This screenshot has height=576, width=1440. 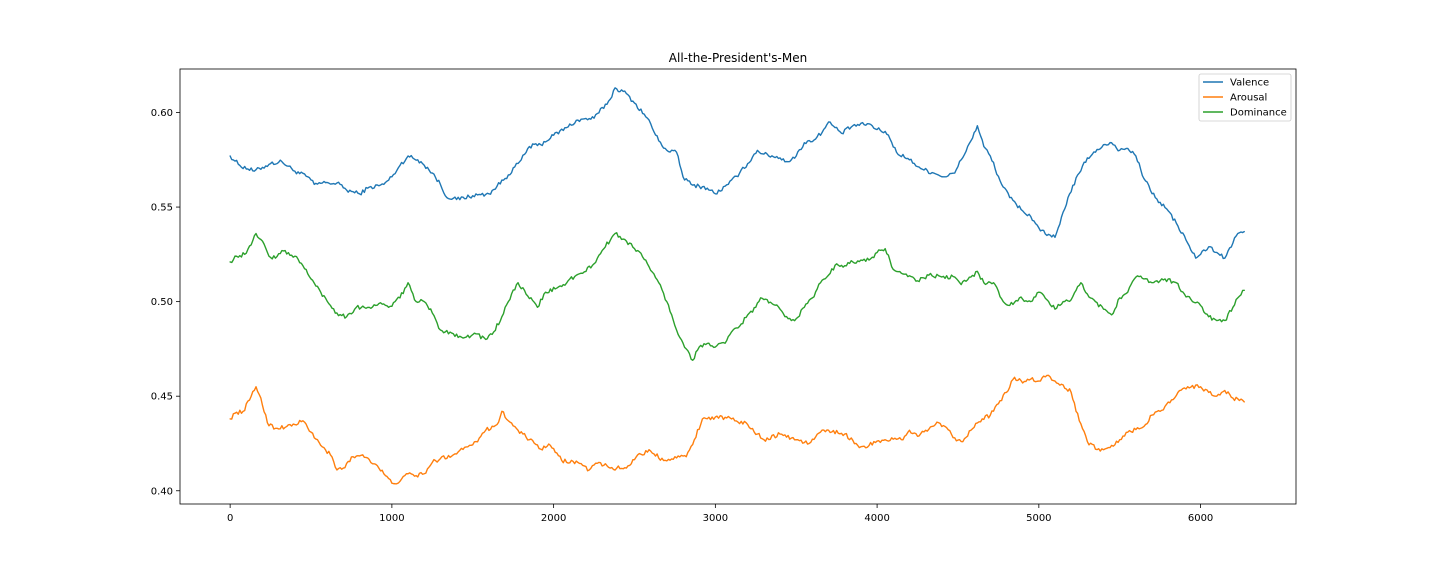 What do you see at coordinates (737, 429) in the screenshot?
I see `series-line-arousal` at bounding box center [737, 429].